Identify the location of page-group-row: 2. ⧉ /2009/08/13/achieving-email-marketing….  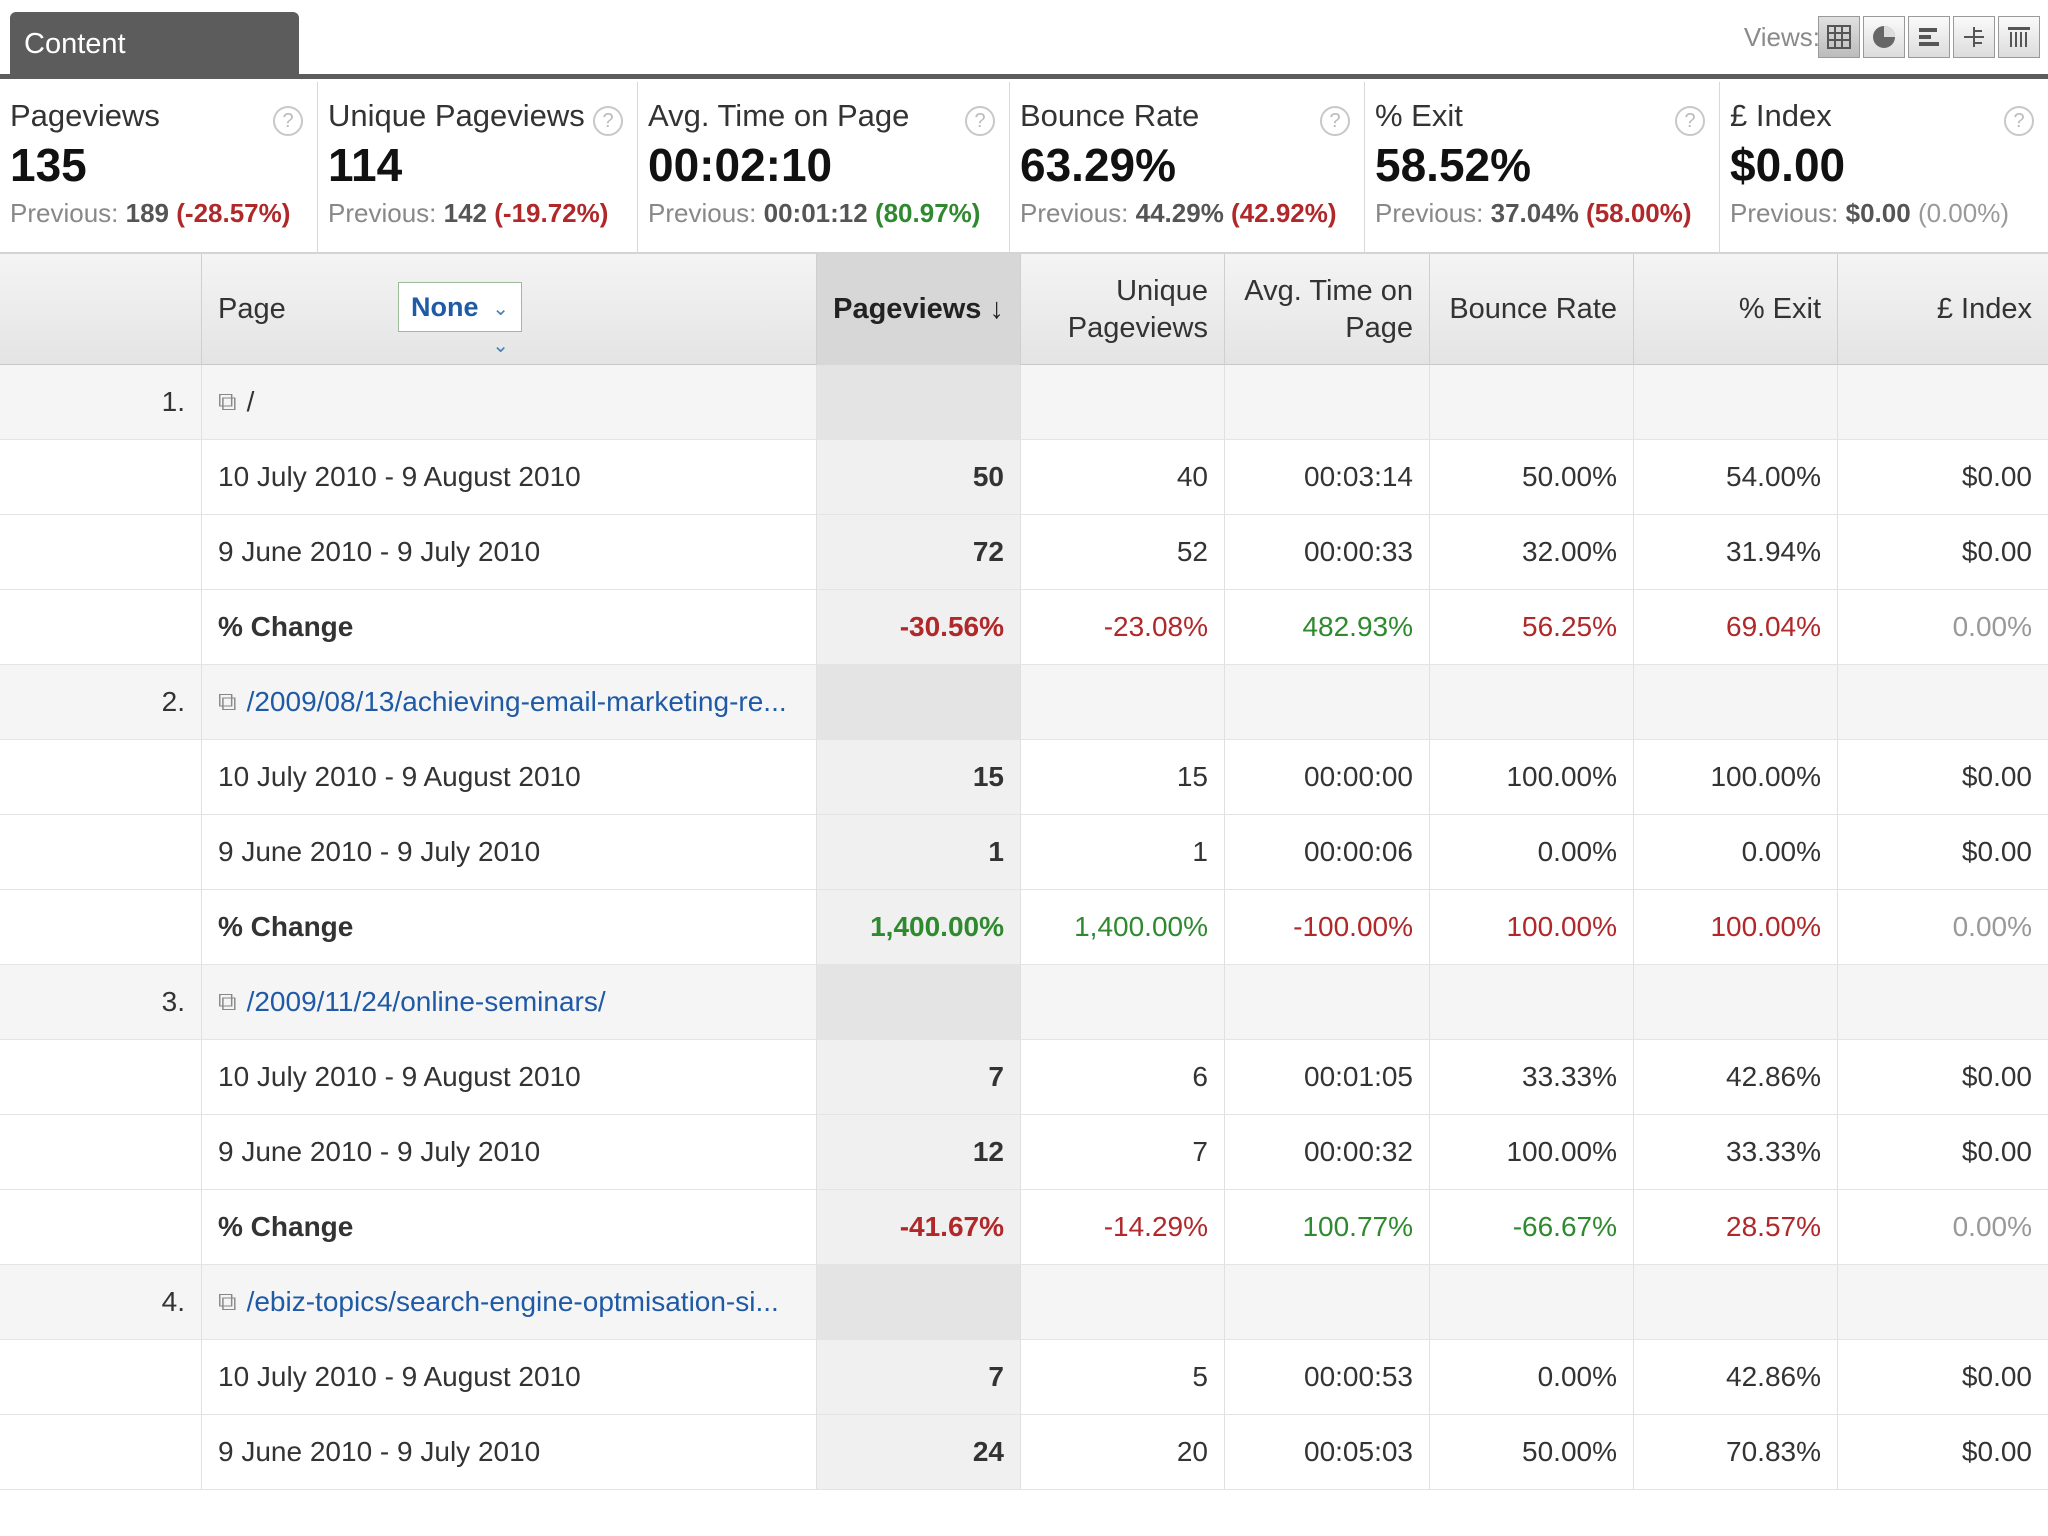
(1024, 702).